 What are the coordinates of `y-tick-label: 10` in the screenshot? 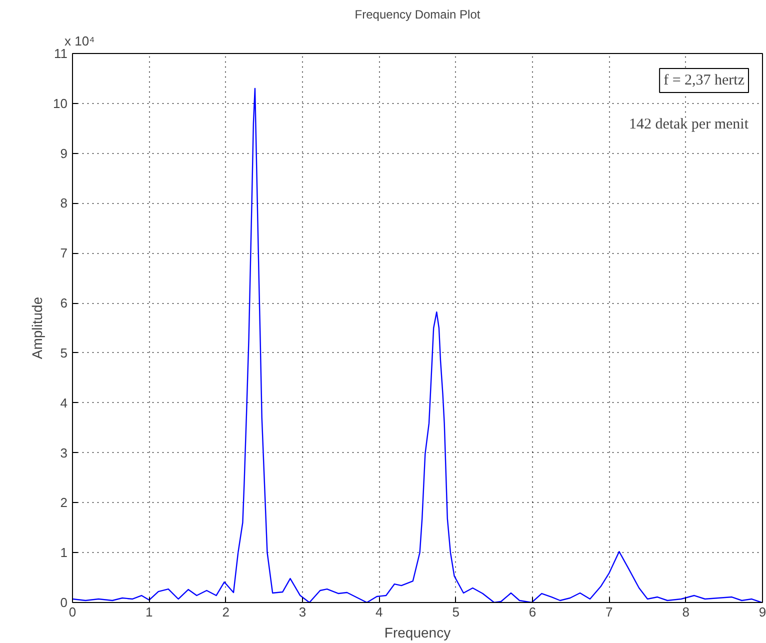 It's located at (60, 103).